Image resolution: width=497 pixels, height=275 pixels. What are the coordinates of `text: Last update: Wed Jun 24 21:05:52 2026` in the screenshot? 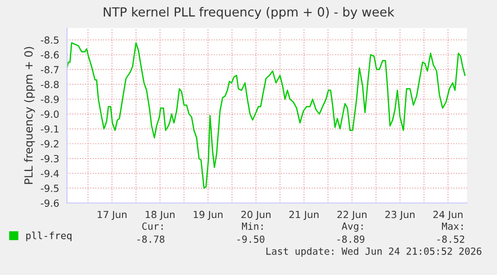 It's located at (374, 252).